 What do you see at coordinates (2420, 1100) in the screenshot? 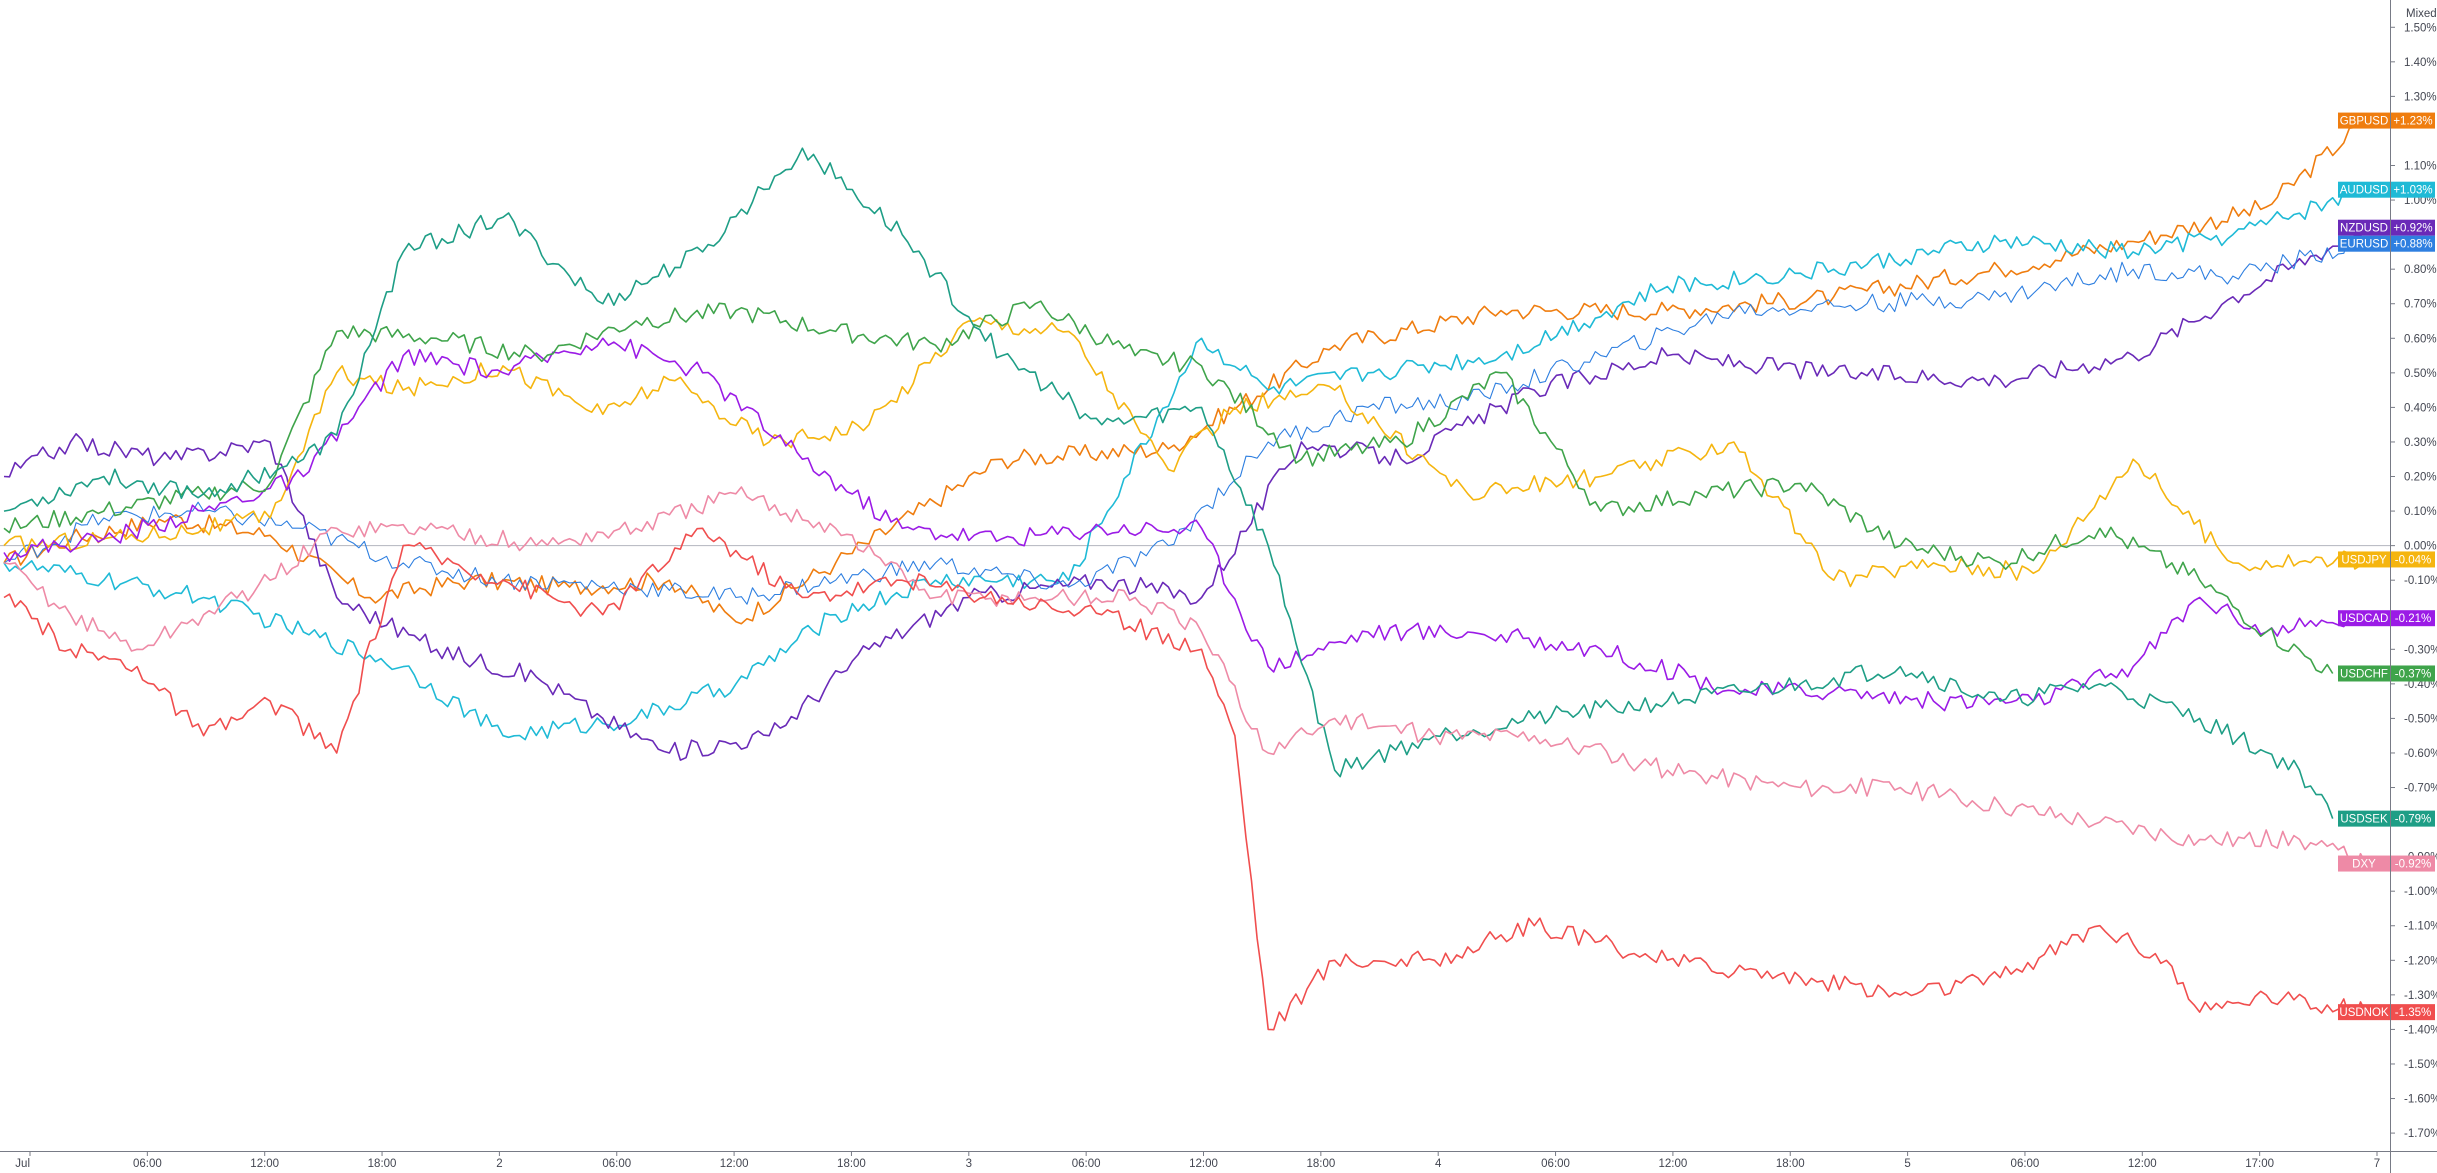
I see `y-tick-label: -1.60%` at bounding box center [2420, 1100].